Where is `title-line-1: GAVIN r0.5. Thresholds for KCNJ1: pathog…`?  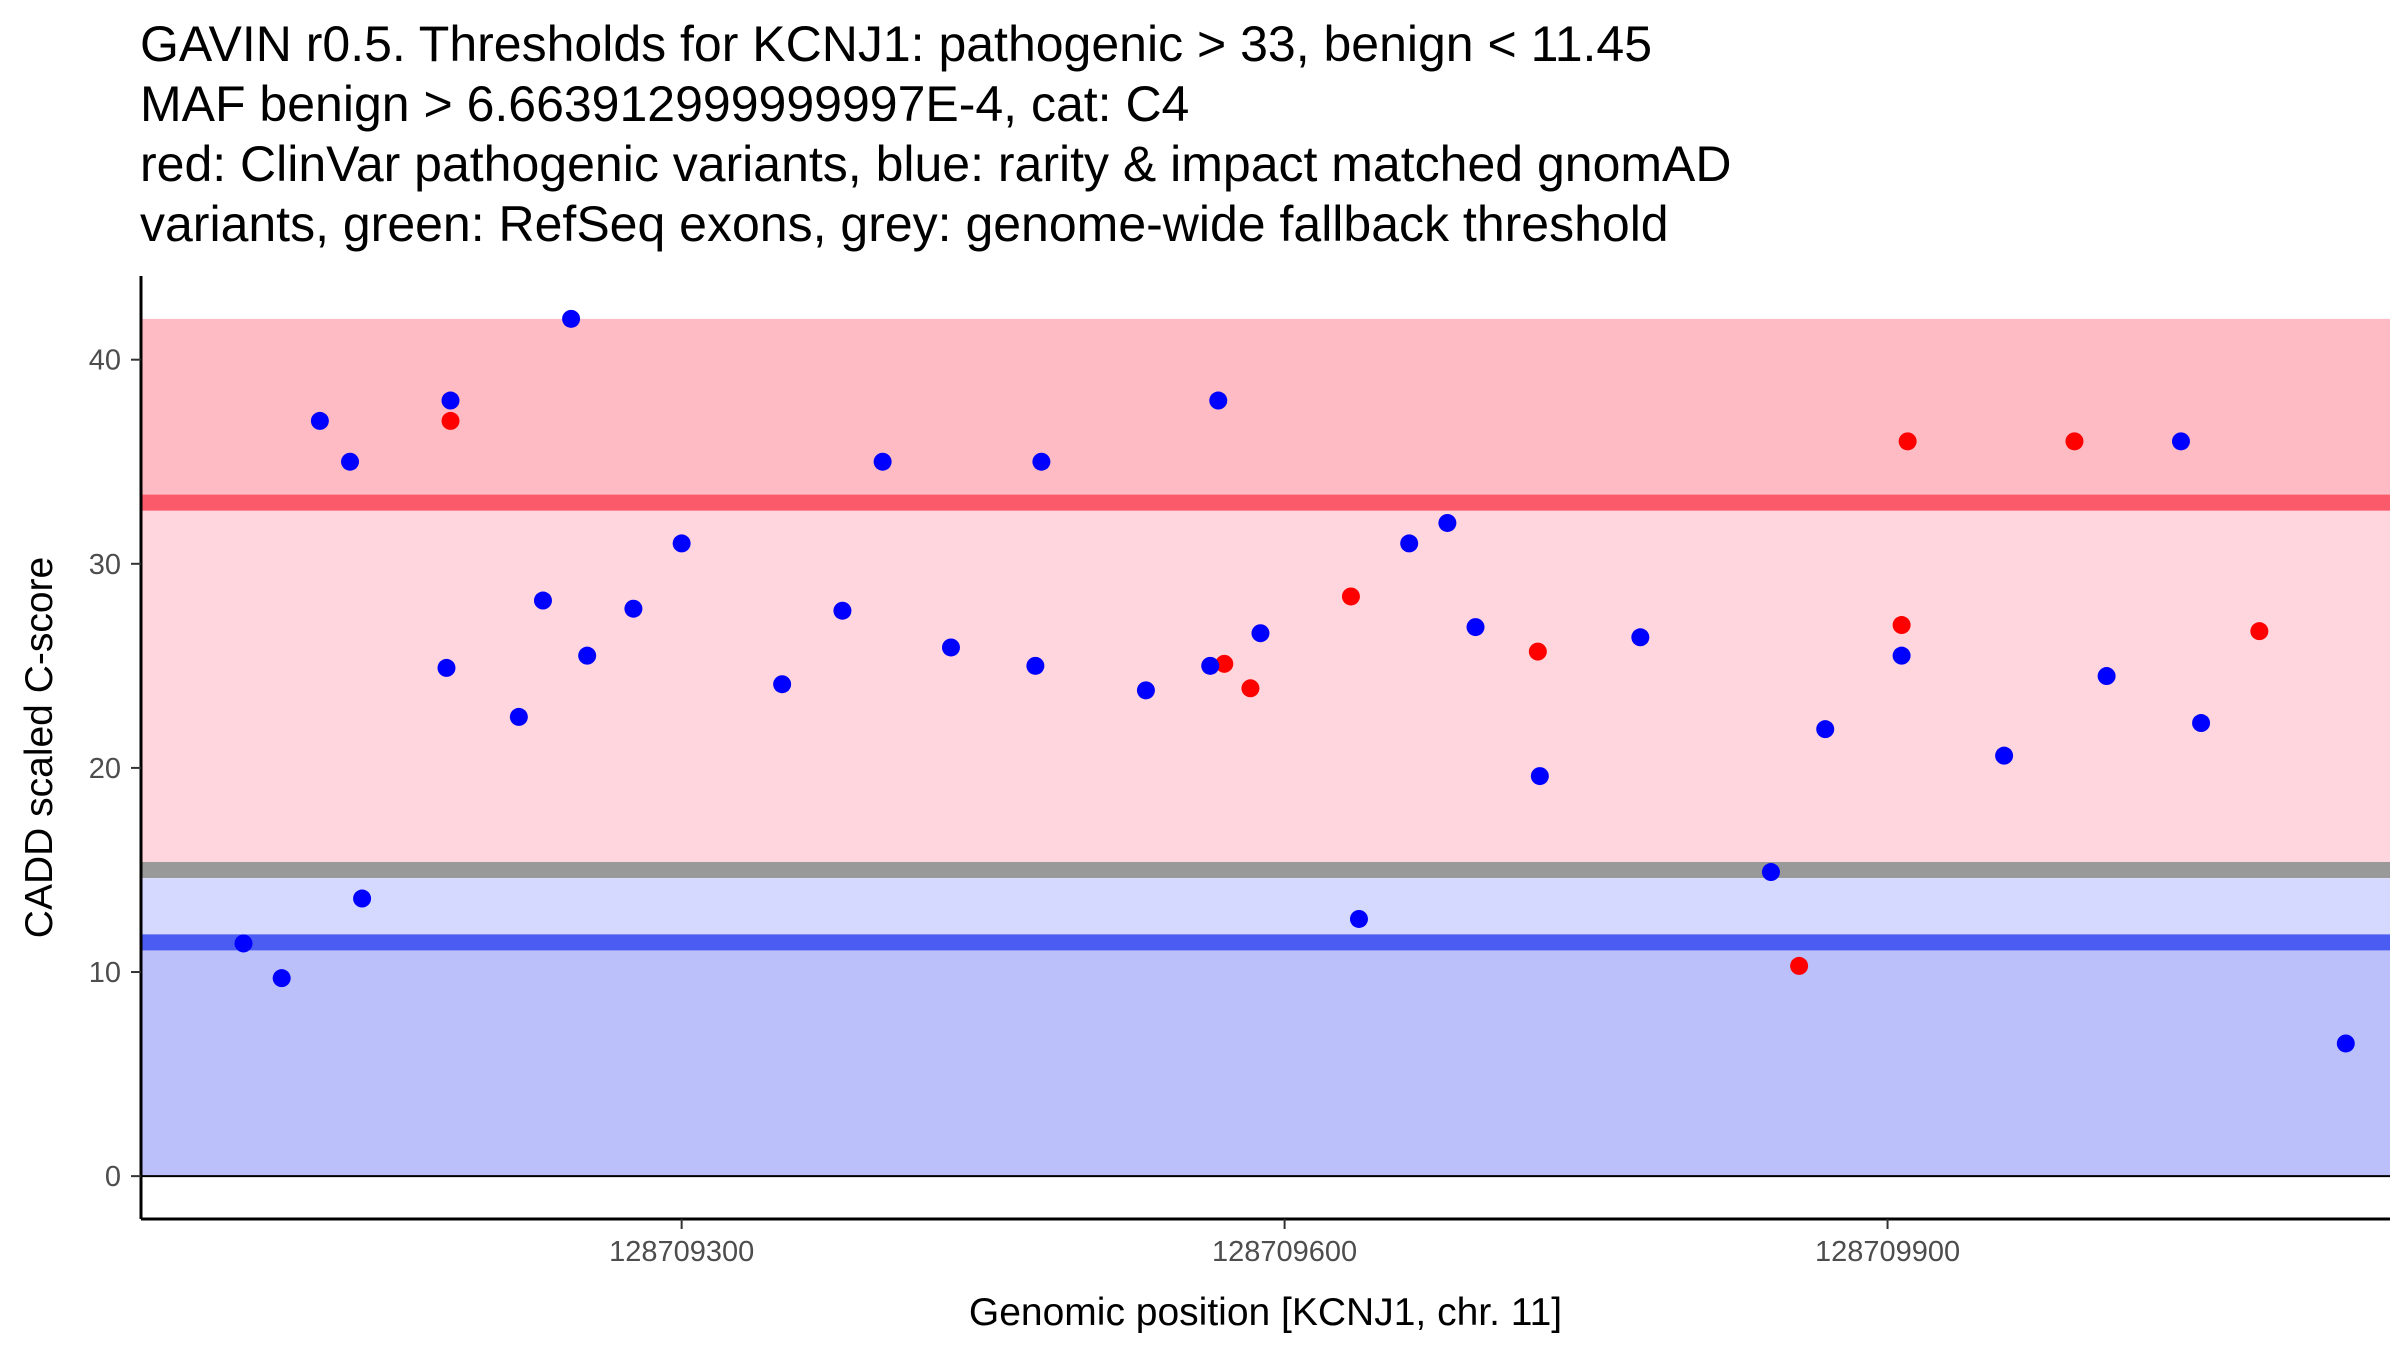
title-line-1: GAVIN r0.5. Thresholds for KCNJ1: pathog… is located at coordinates (896, 44).